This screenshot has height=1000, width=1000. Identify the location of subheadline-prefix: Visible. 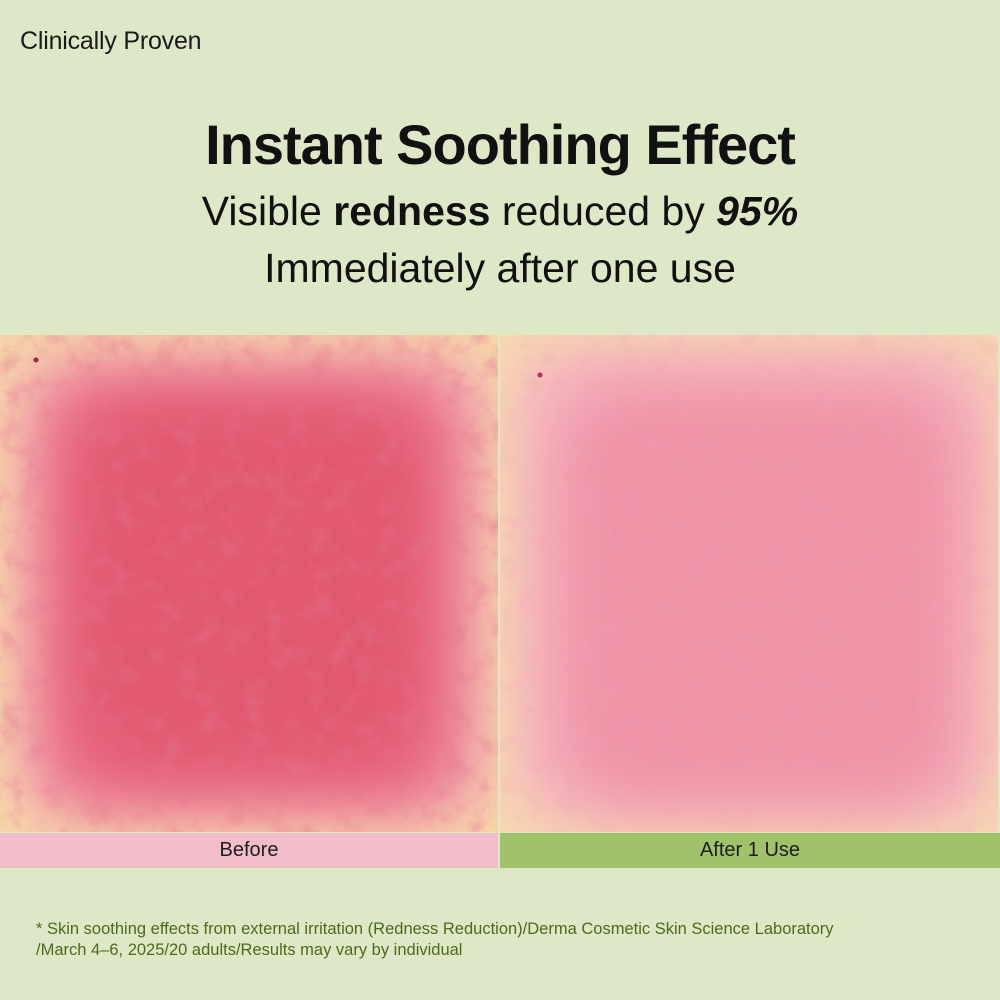
(267, 211).